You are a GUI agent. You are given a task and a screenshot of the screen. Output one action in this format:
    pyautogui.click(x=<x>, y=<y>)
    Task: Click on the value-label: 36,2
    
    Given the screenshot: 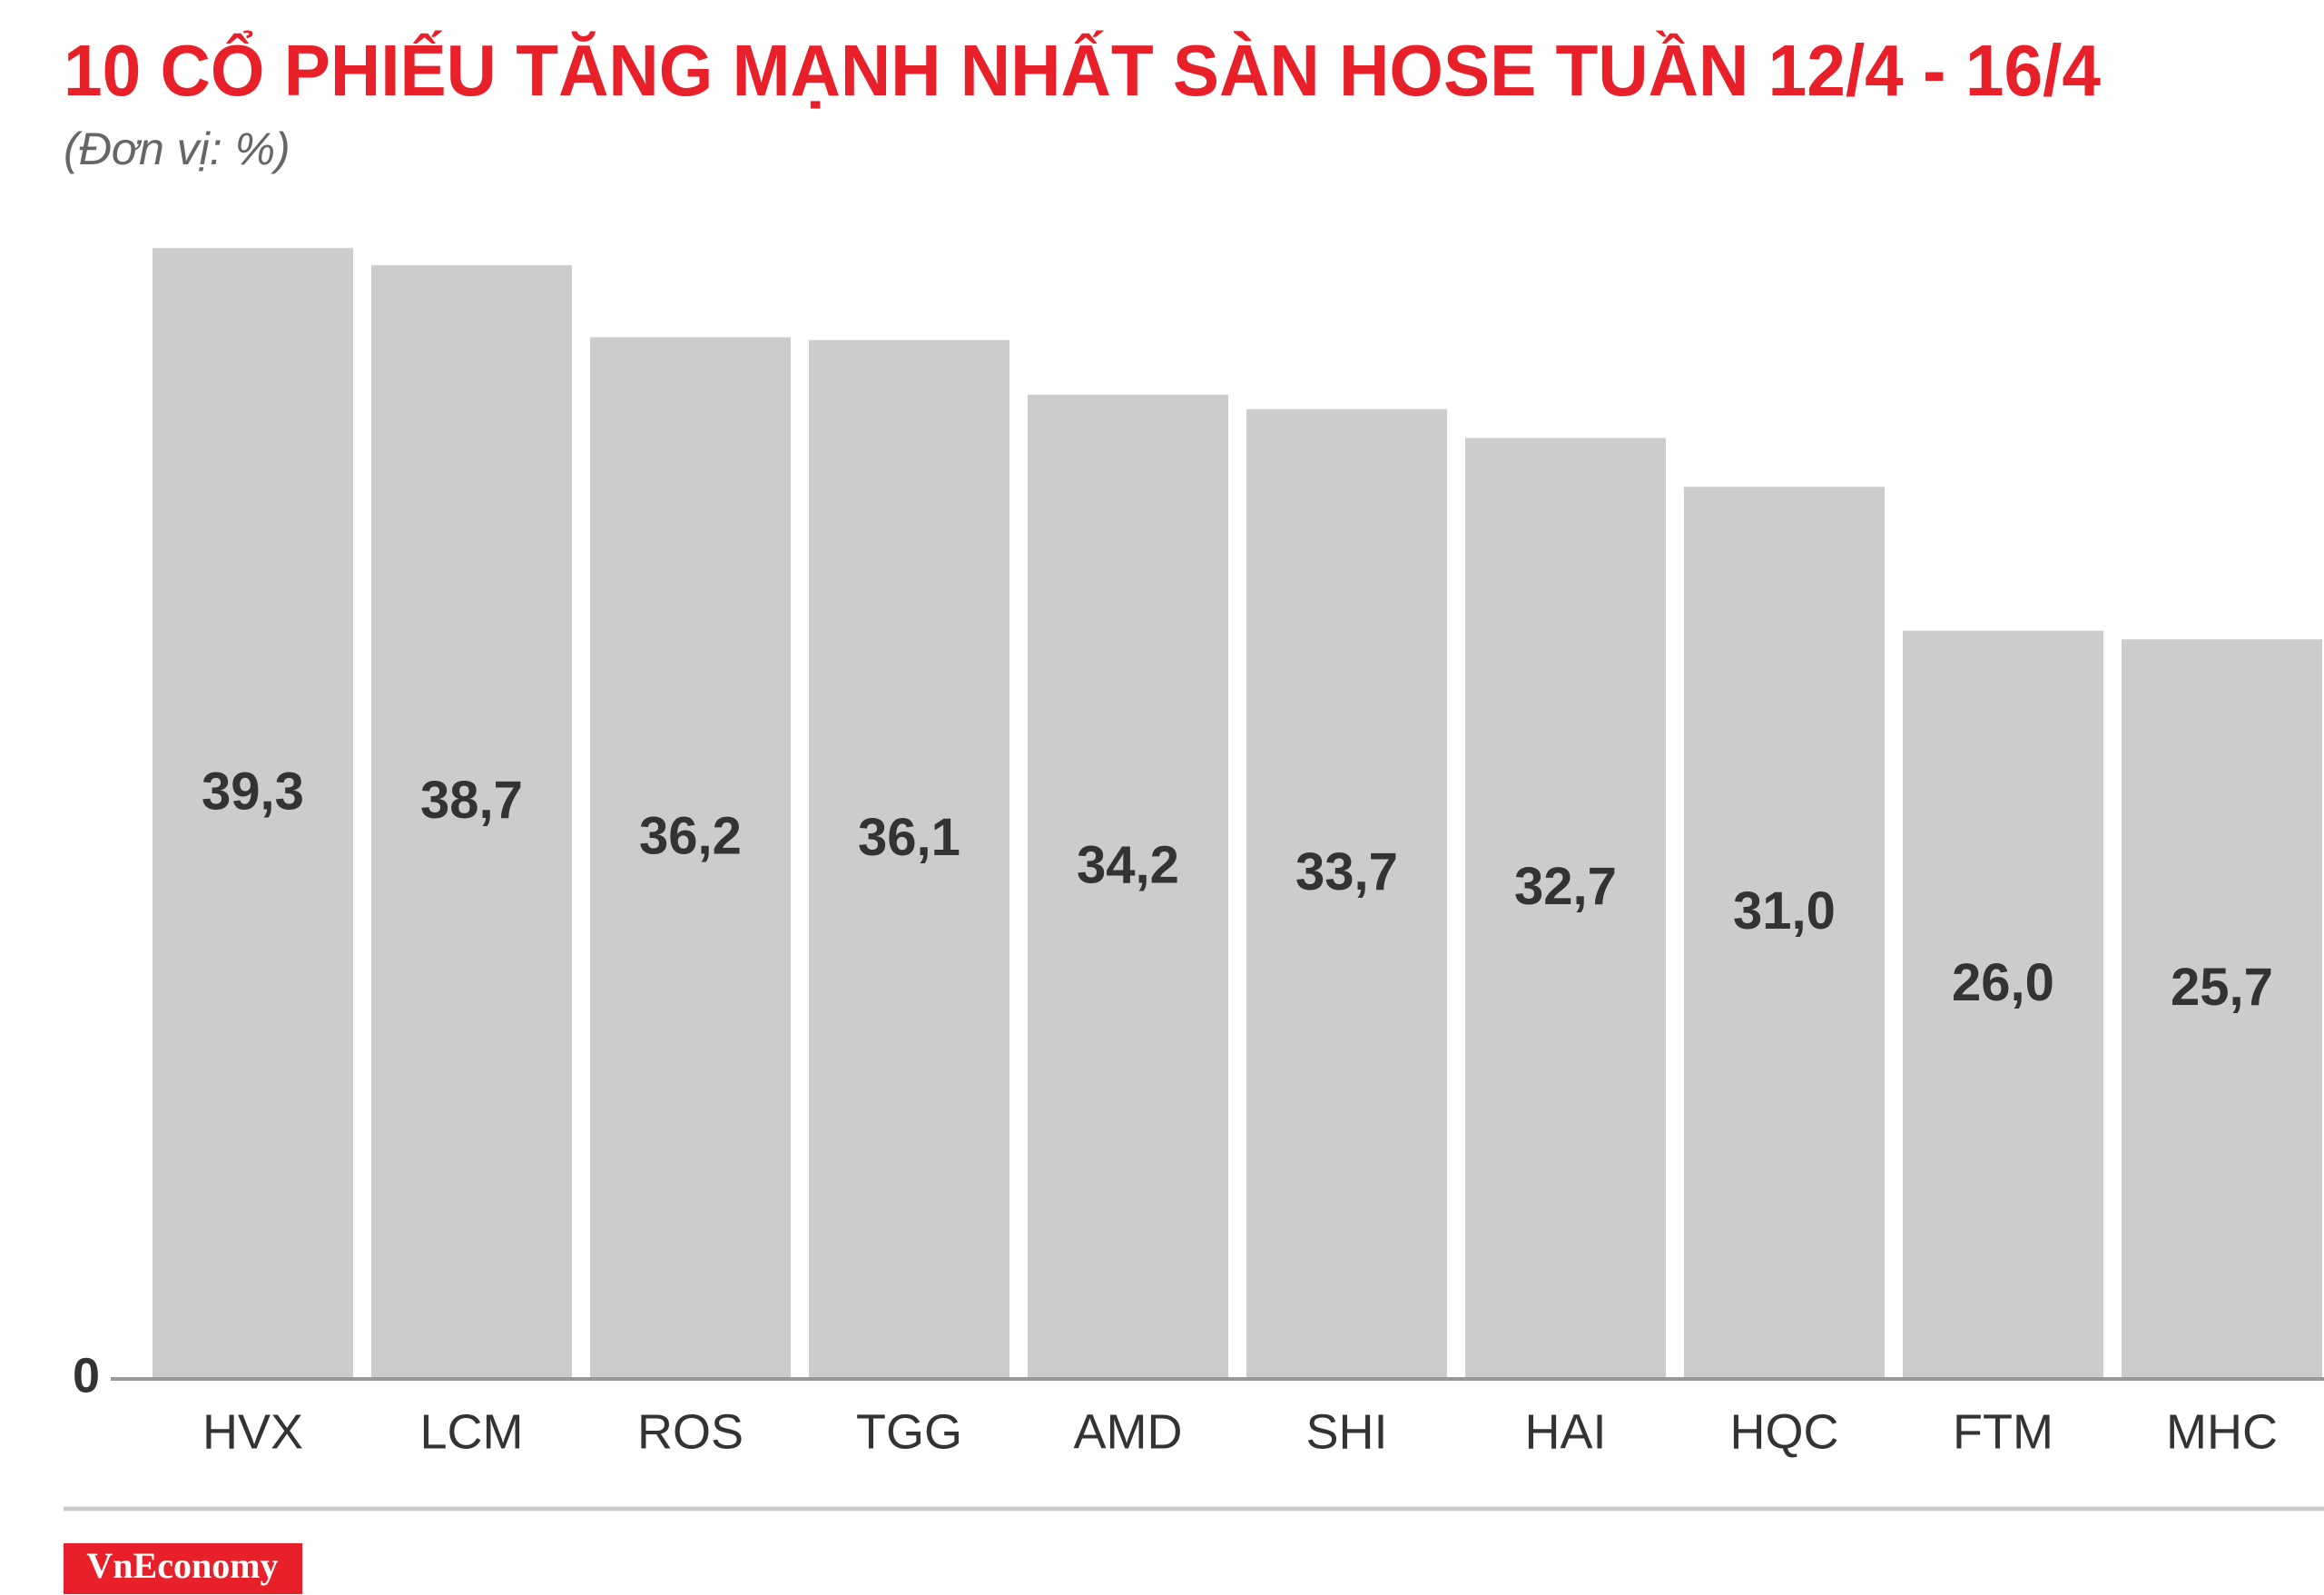 What is the action you would take?
    pyautogui.click(x=690, y=836)
    